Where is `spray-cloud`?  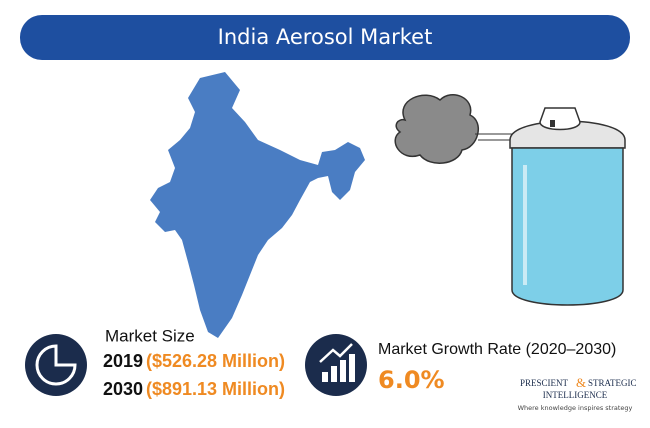
spray-cloud is located at coordinates (437, 129).